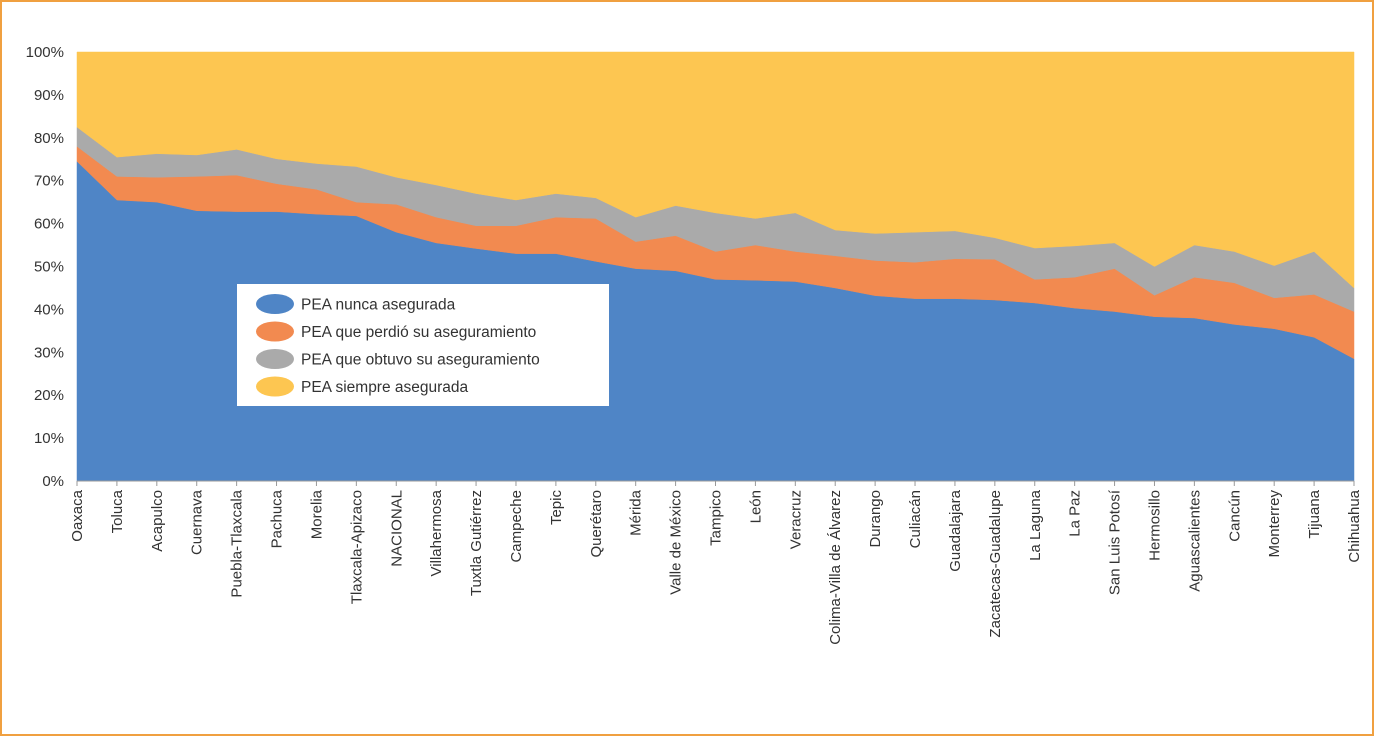 The width and height of the screenshot is (1374, 736). What do you see at coordinates (1154, 525) in the screenshot?
I see `x-tick-label: Hermosillo` at bounding box center [1154, 525].